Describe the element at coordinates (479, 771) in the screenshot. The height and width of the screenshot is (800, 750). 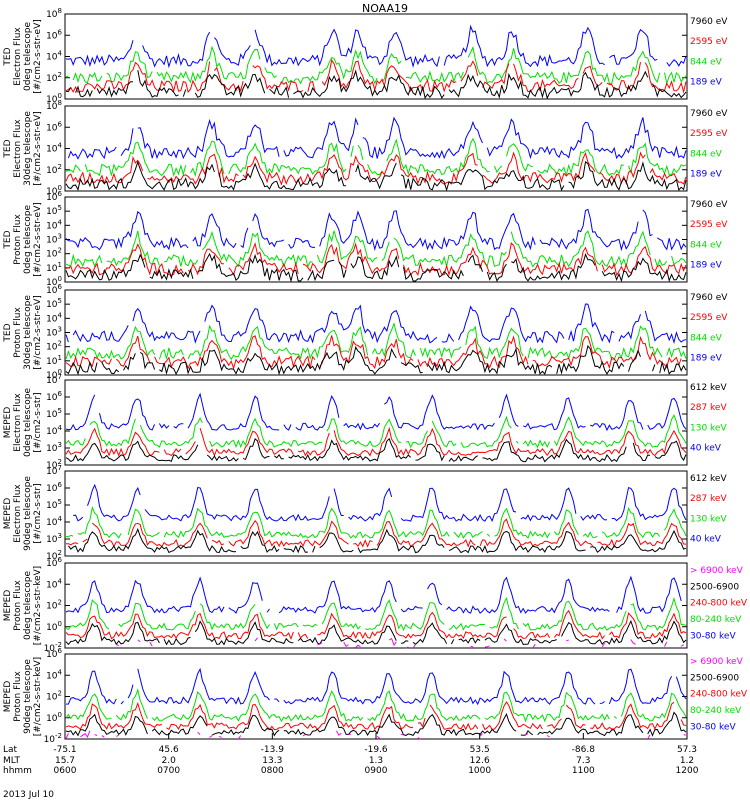
I see `x-tick-label: 1000` at that location.